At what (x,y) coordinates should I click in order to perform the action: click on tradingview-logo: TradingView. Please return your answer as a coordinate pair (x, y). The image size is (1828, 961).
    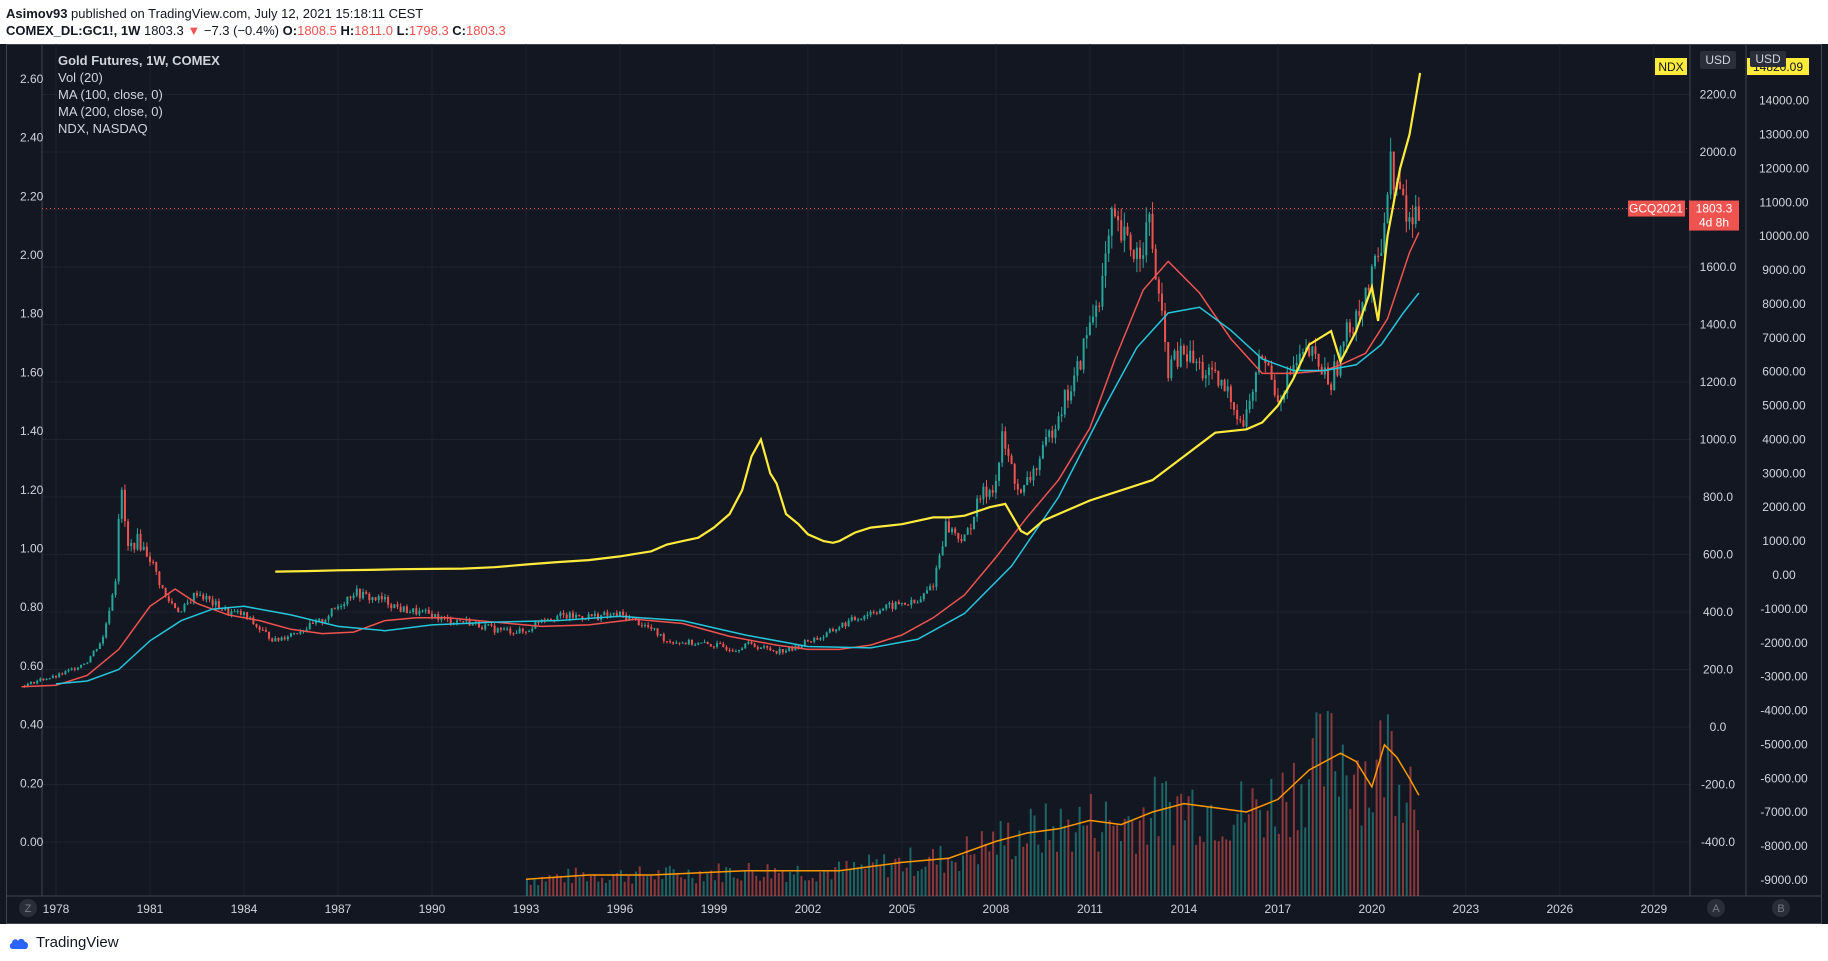
    Looking at the image, I should click on (63, 942).